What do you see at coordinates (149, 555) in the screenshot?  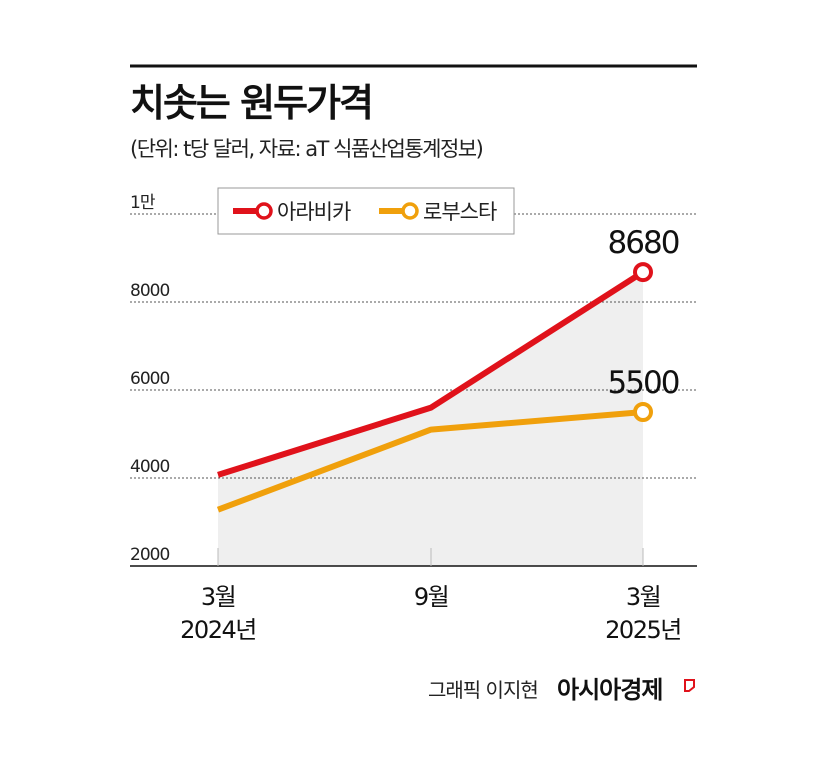 I see `y-tick-label: 2000` at bounding box center [149, 555].